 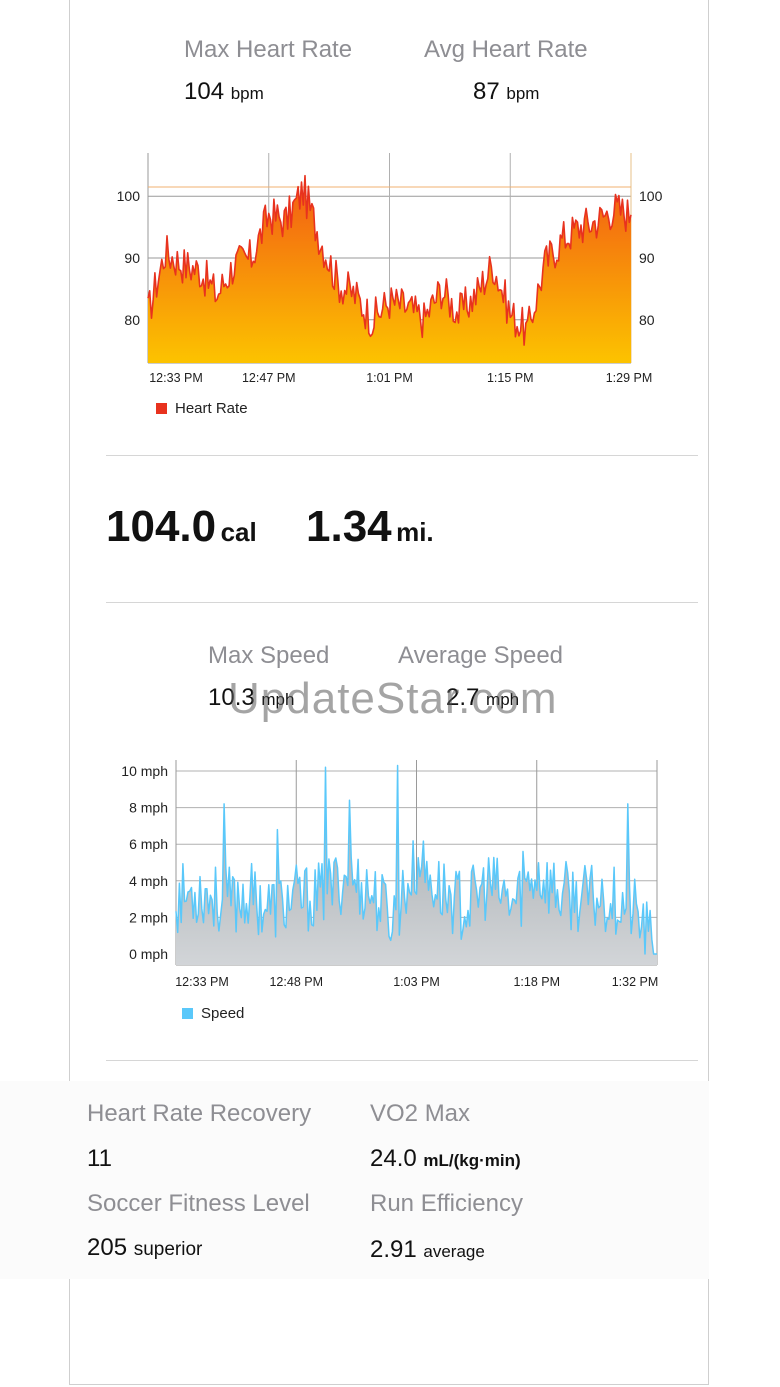 I want to click on y-tick-label: 8 mph, so click(x=148, y=808).